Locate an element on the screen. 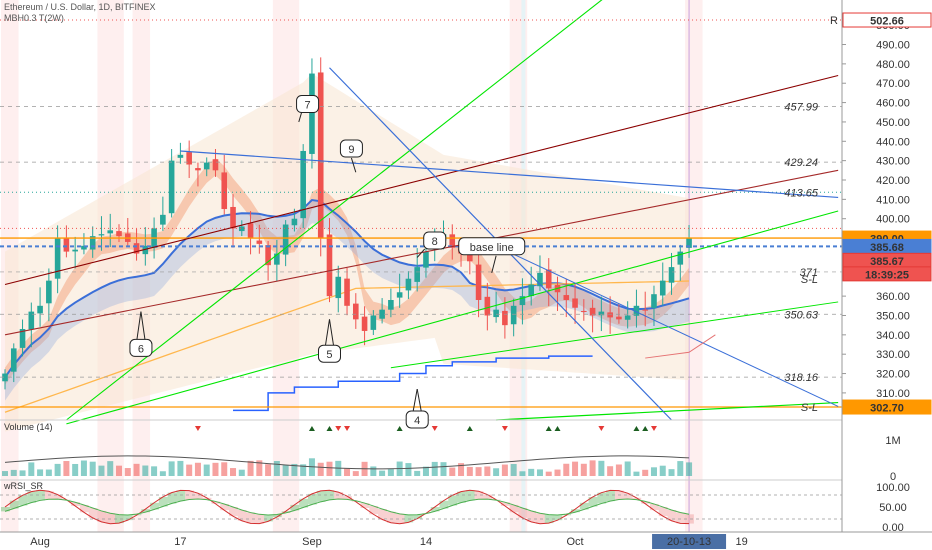  trailing-stop-line is located at coordinates (413, 383).